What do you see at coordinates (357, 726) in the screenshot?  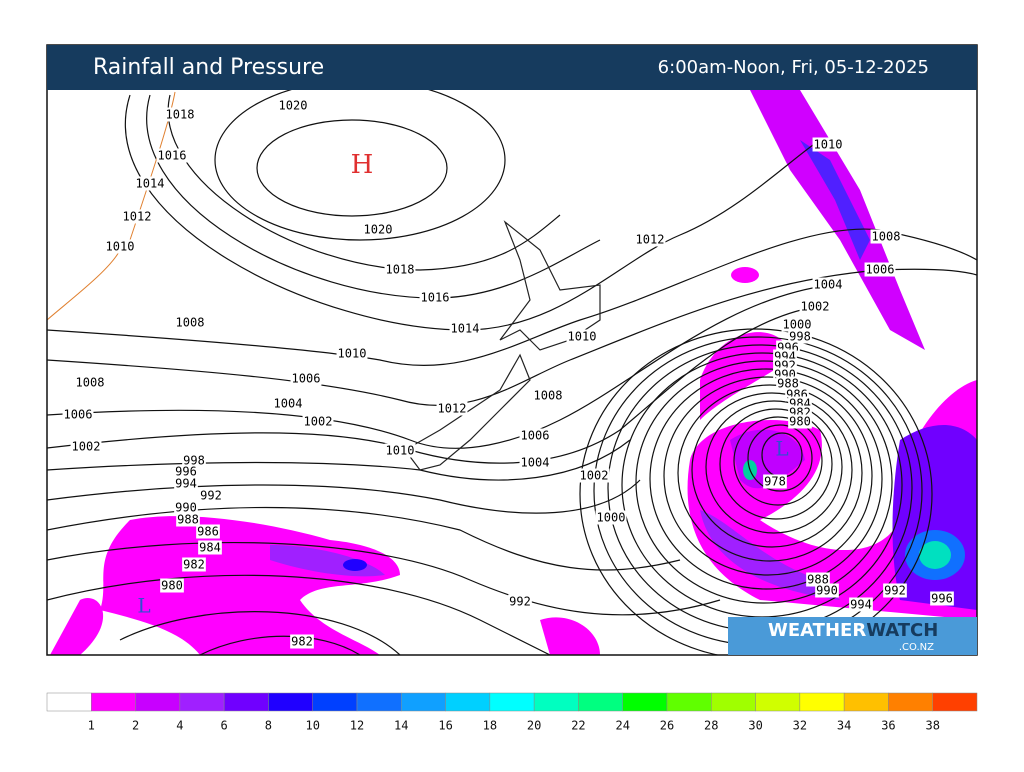 I see `legend-label: 12` at bounding box center [357, 726].